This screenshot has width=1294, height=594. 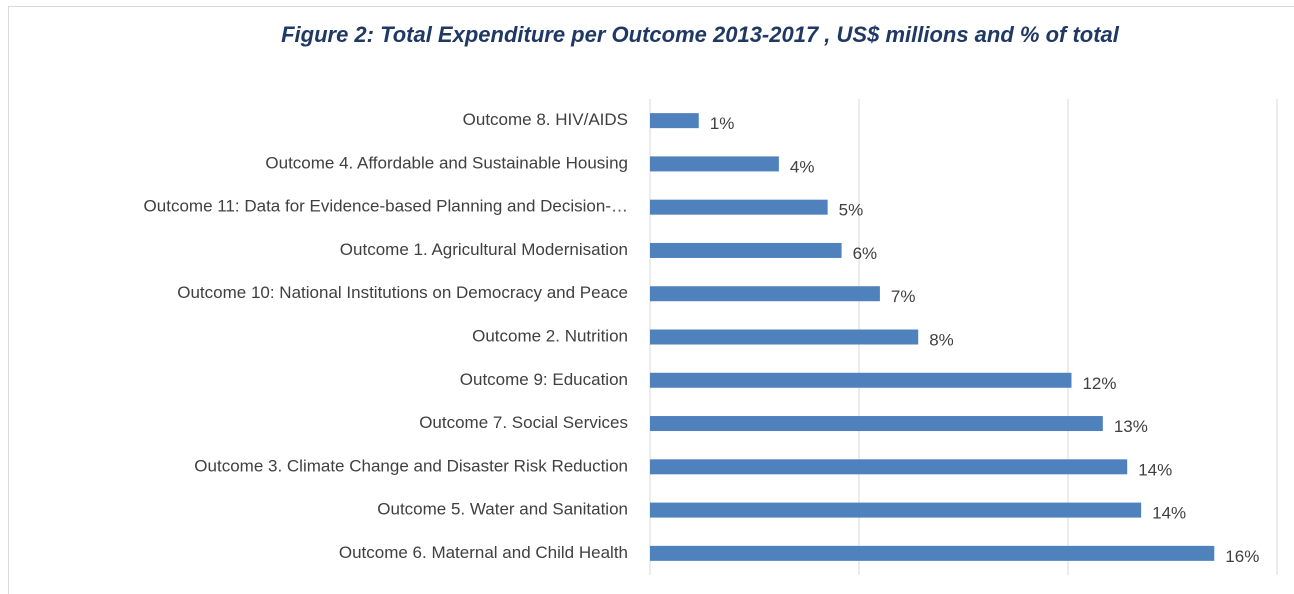 What do you see at coordinates (544, 379) in the screenshot?
I see `y-tick-label: Outcome 9: Education` at bounding box center [544, 379].